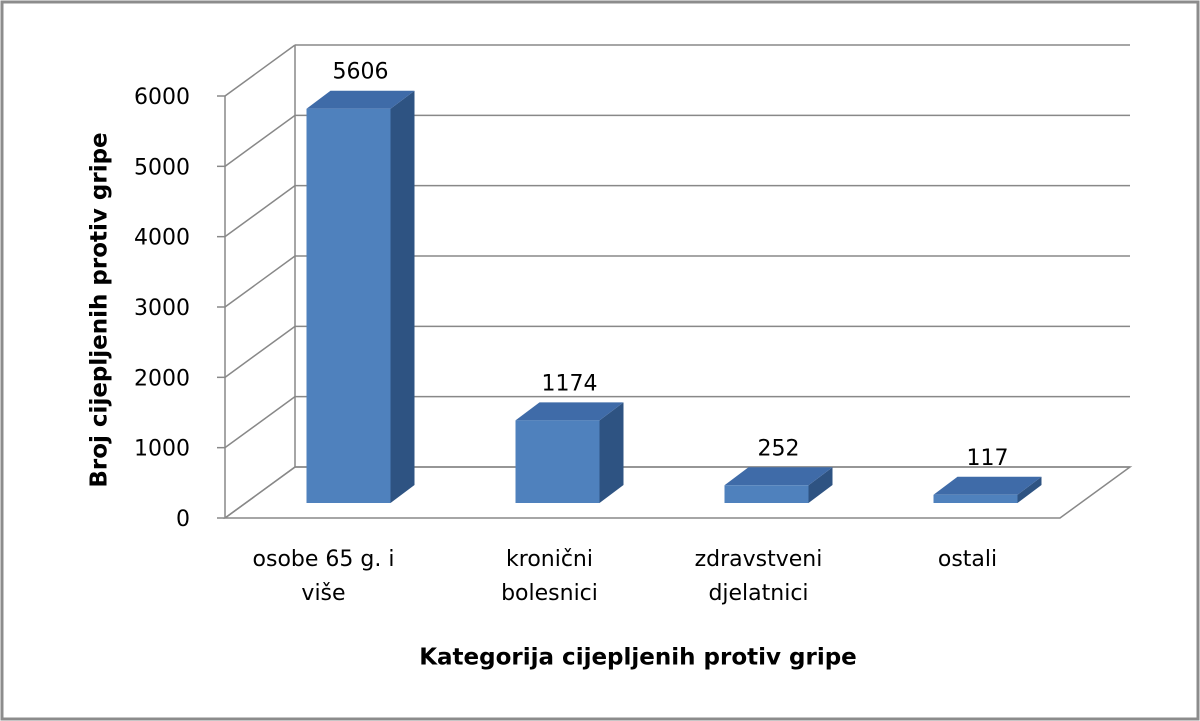  Describe the element at coordinates (549, 576) in the screenshot. I see `x-tick-label: kronični bolesnici` at that location.